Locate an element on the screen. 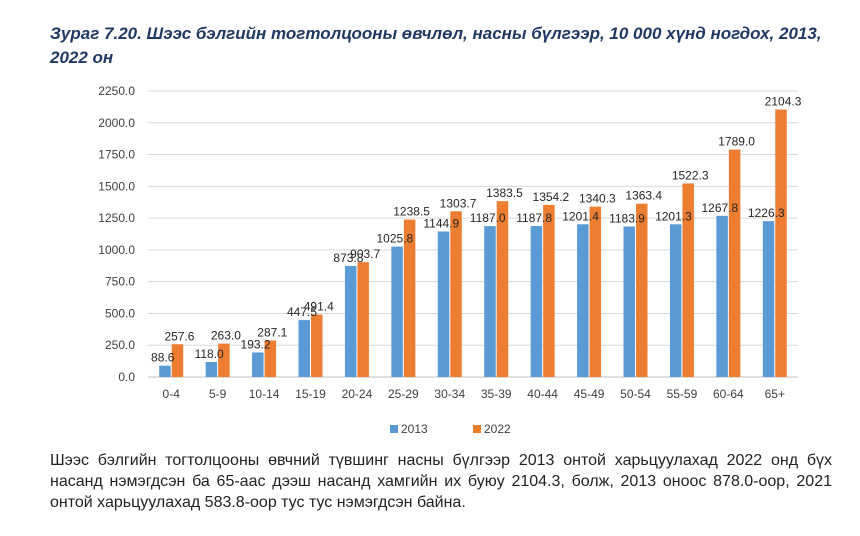 The image size is (860, 536). data-label-2022: 1522.3 is located at coordinates (690, 175).